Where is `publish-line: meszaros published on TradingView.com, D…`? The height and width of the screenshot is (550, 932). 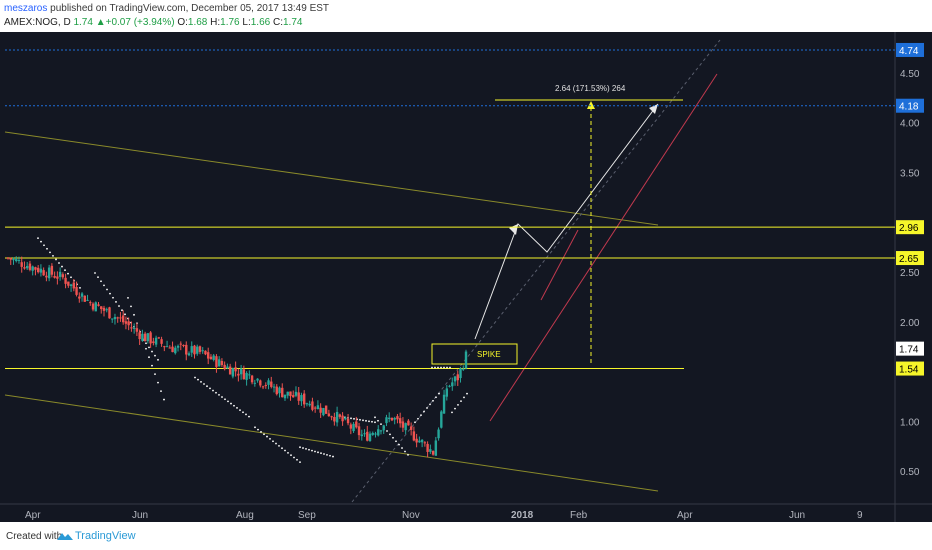
publish-line: meszaros published on TradingView.com, D… is located at coordinates (166, 8).